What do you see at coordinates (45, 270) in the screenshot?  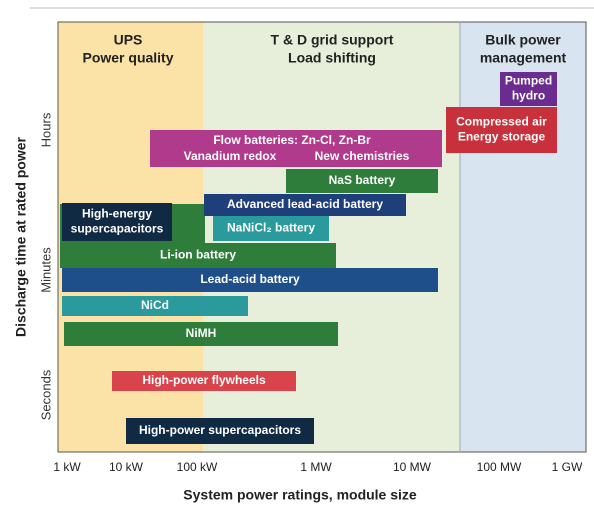 I see `y-axis-label: Minutes` at bounding box center [45, 270].